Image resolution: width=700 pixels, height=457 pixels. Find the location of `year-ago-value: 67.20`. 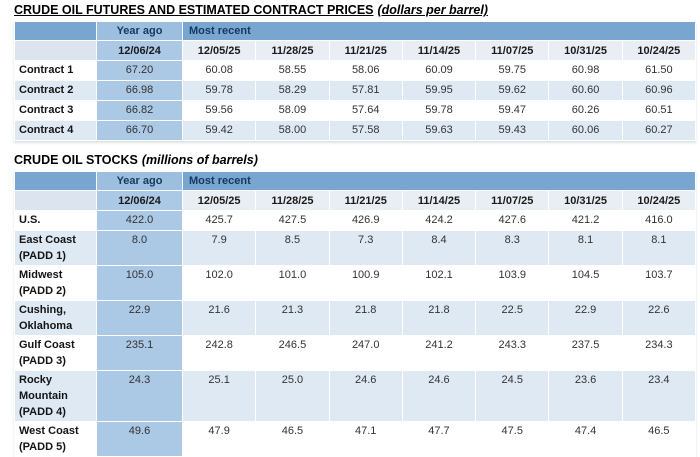

year-ago-value: 67.20 is located at coordinates (139, 70).